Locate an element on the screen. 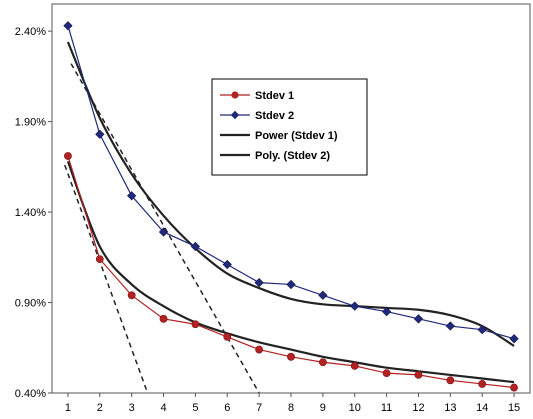 The width and height of the screenshot is (533, 419). y-tick-label: 1.90% is located at coordinates (30, 123).